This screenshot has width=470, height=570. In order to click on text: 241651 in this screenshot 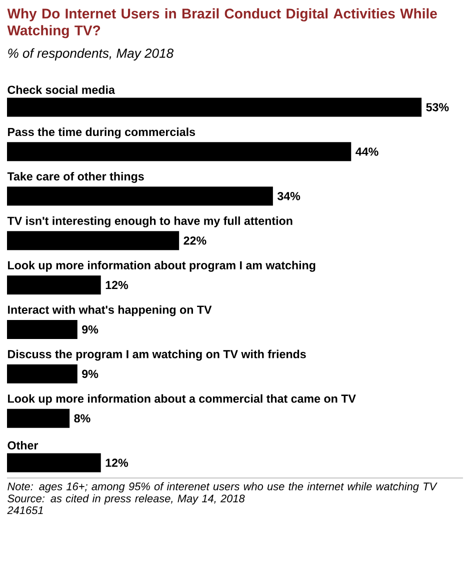, I will do `click(25, 510)`.